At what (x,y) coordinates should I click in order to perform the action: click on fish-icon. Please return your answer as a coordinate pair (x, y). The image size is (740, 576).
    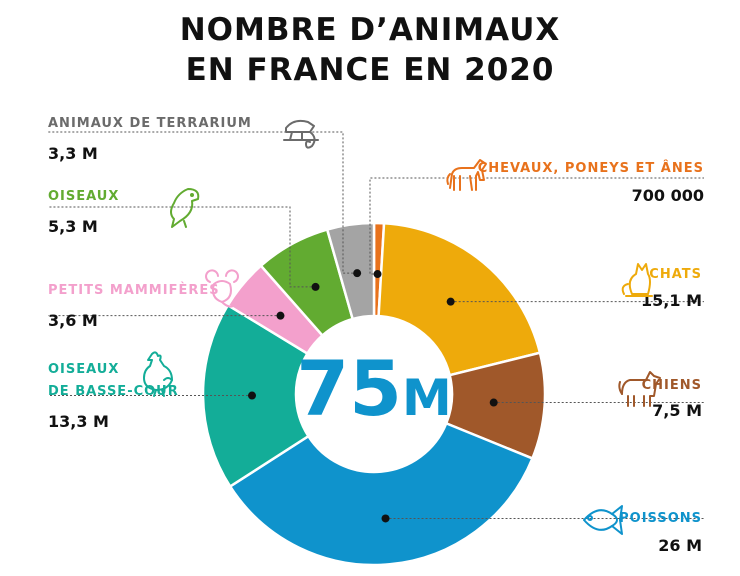
    Looking at the image, I should click on (603, 520).